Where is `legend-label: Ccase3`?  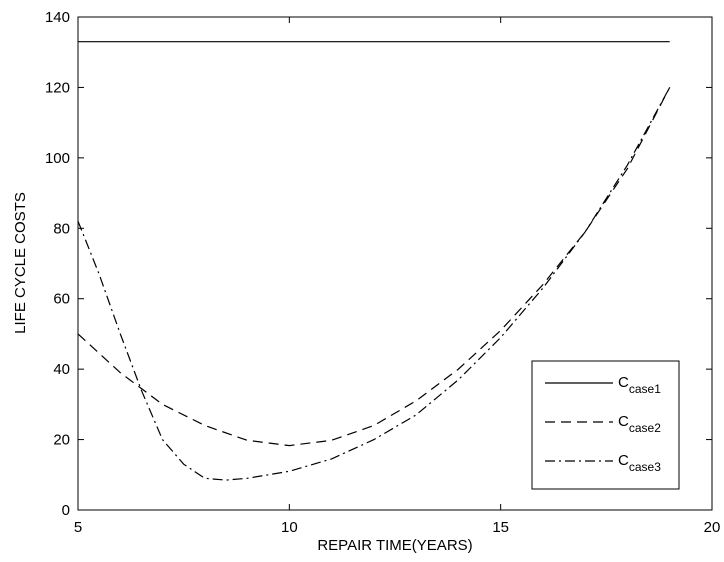
legend-label: Ccase3 is located at coordinates (639, 463).